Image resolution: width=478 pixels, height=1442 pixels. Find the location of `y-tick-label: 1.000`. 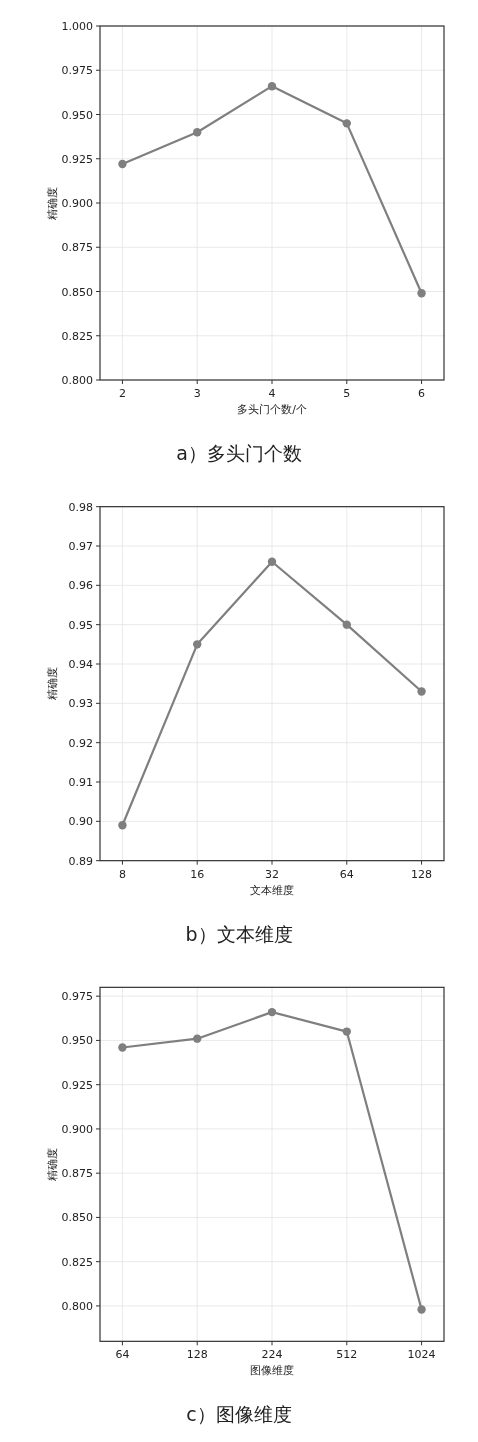

y-tick-label: 1.000 is located at coordinates (77, 26).